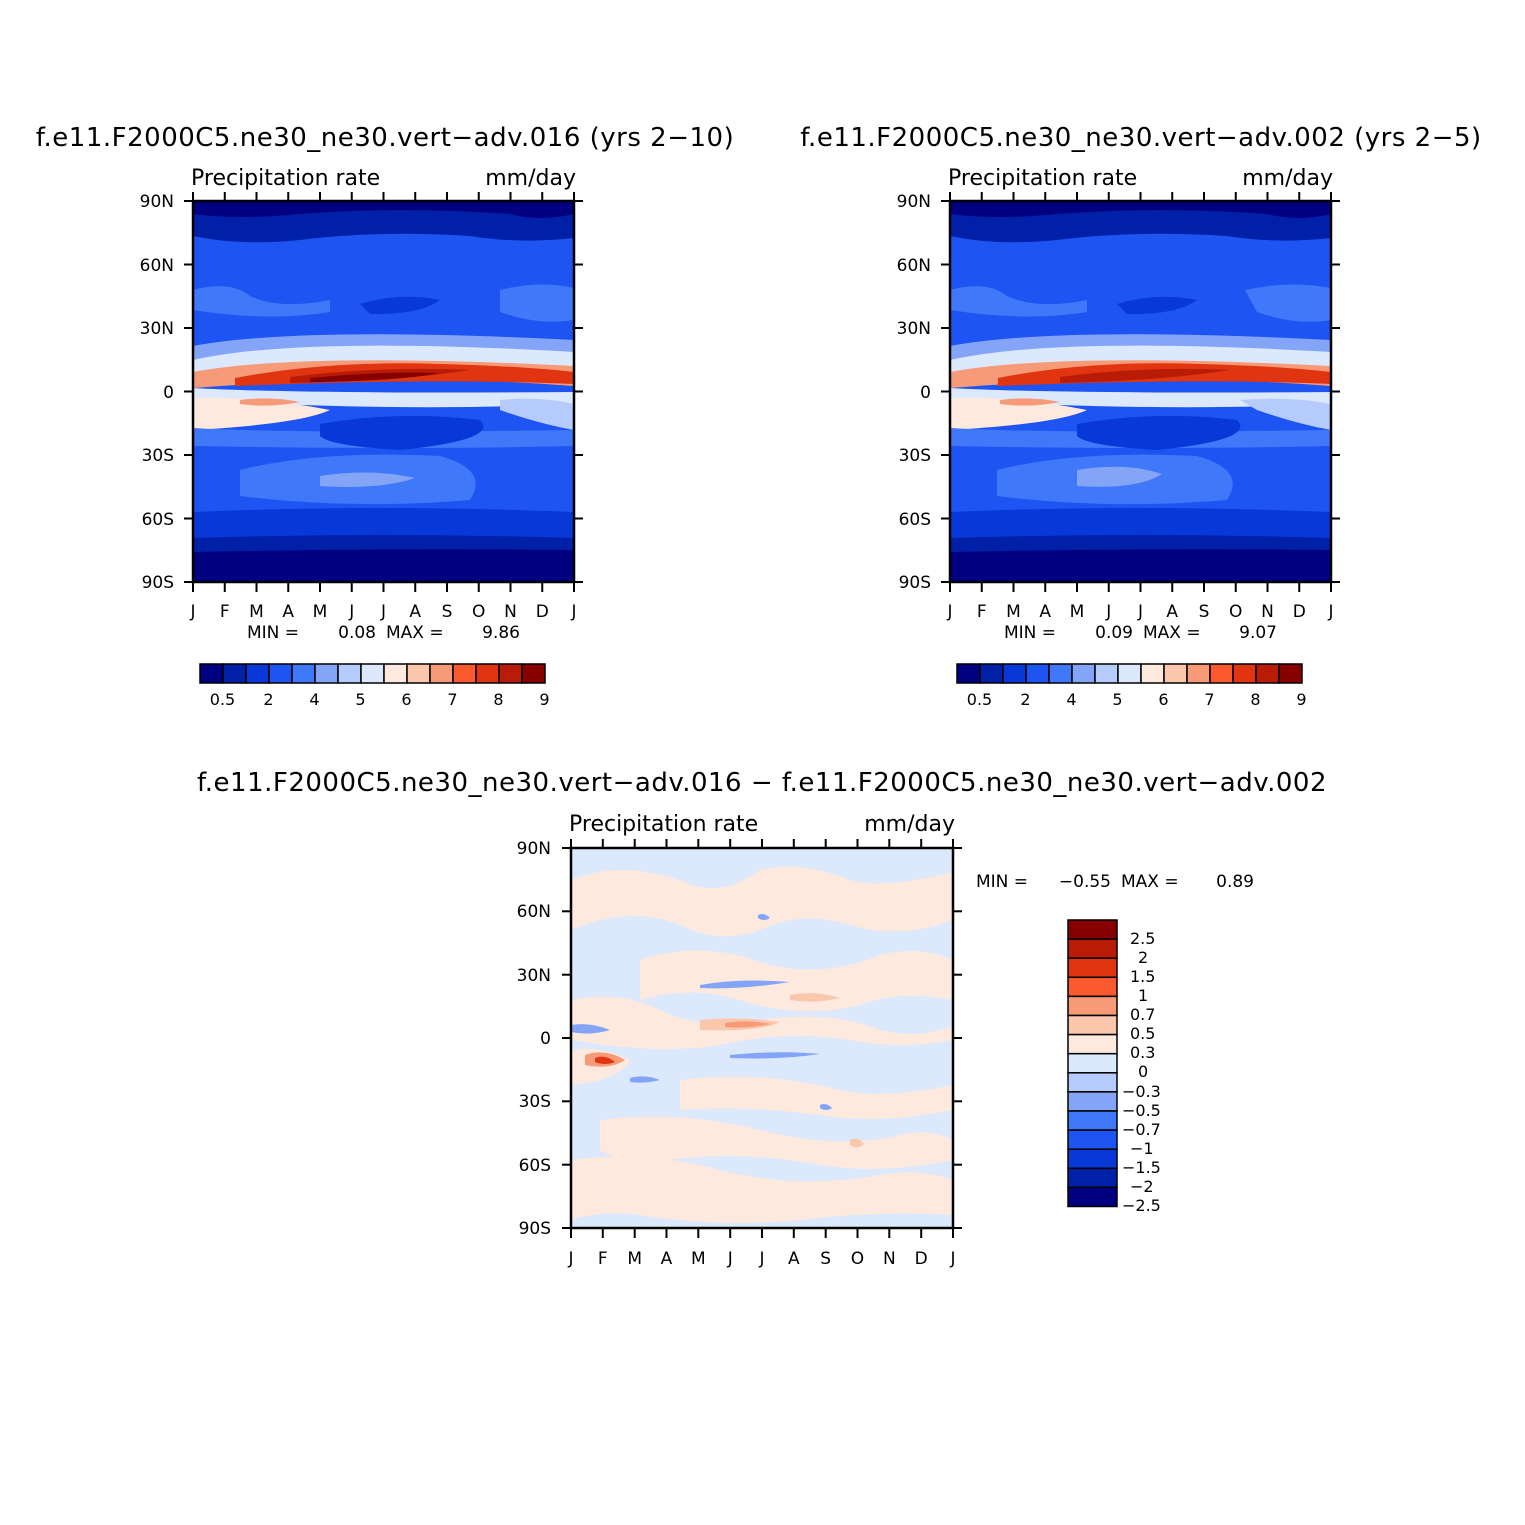 This screenshot has width=1525, height=1525. Describe the element at coordinates (982, 612) in the screenshot. I see `x-tick-label: F` at that location.